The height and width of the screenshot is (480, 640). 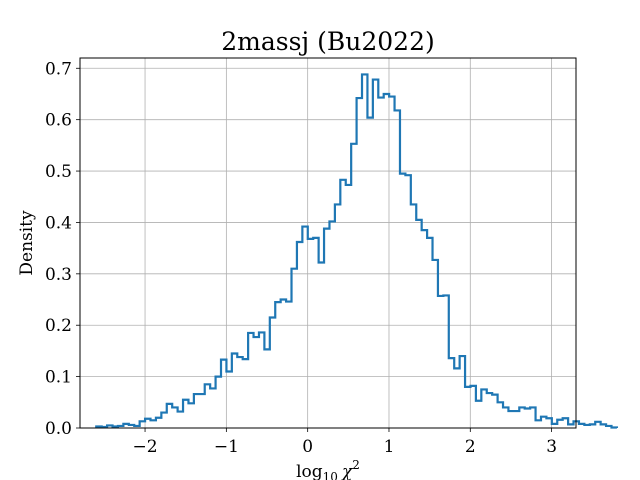 What do you see at coordinates (226, 447) in the screenshot?
I see `x-tick-label: −1` at bounding box center [226, 447].